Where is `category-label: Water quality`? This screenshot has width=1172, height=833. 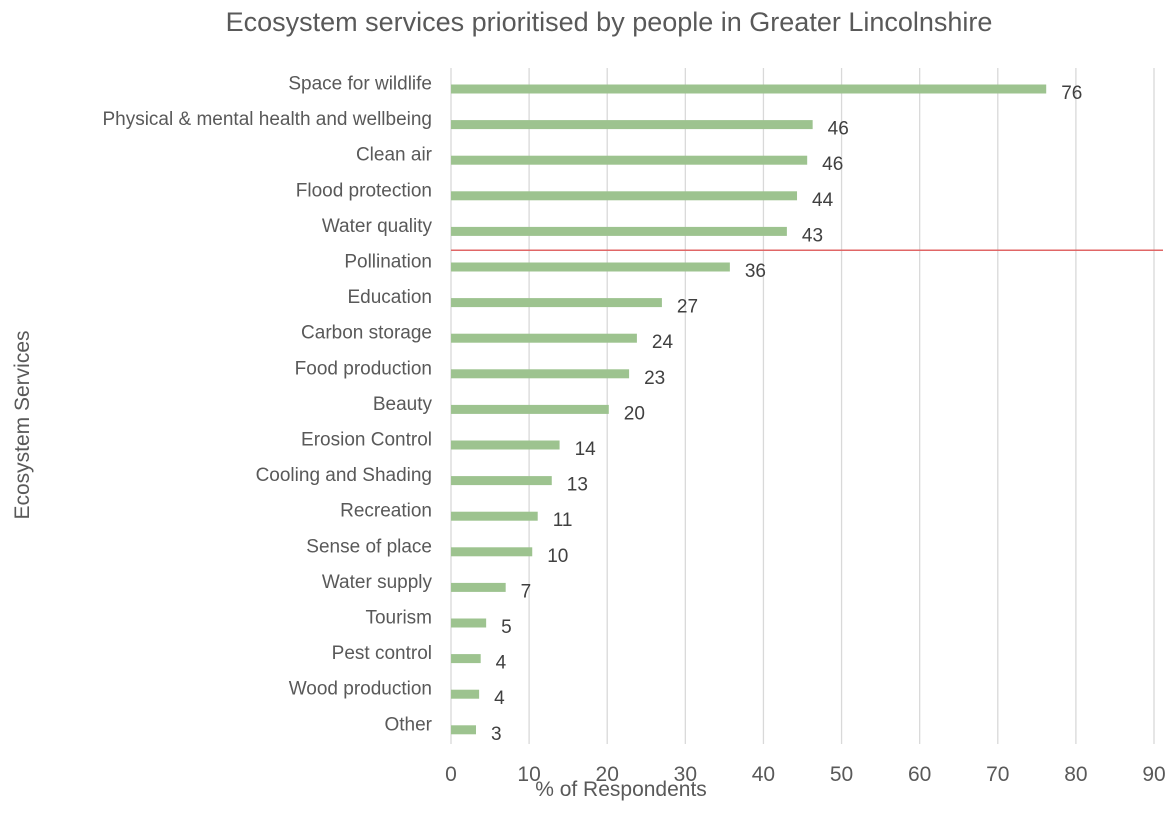 category-label: Water quality is located at coordinates (377, 226).